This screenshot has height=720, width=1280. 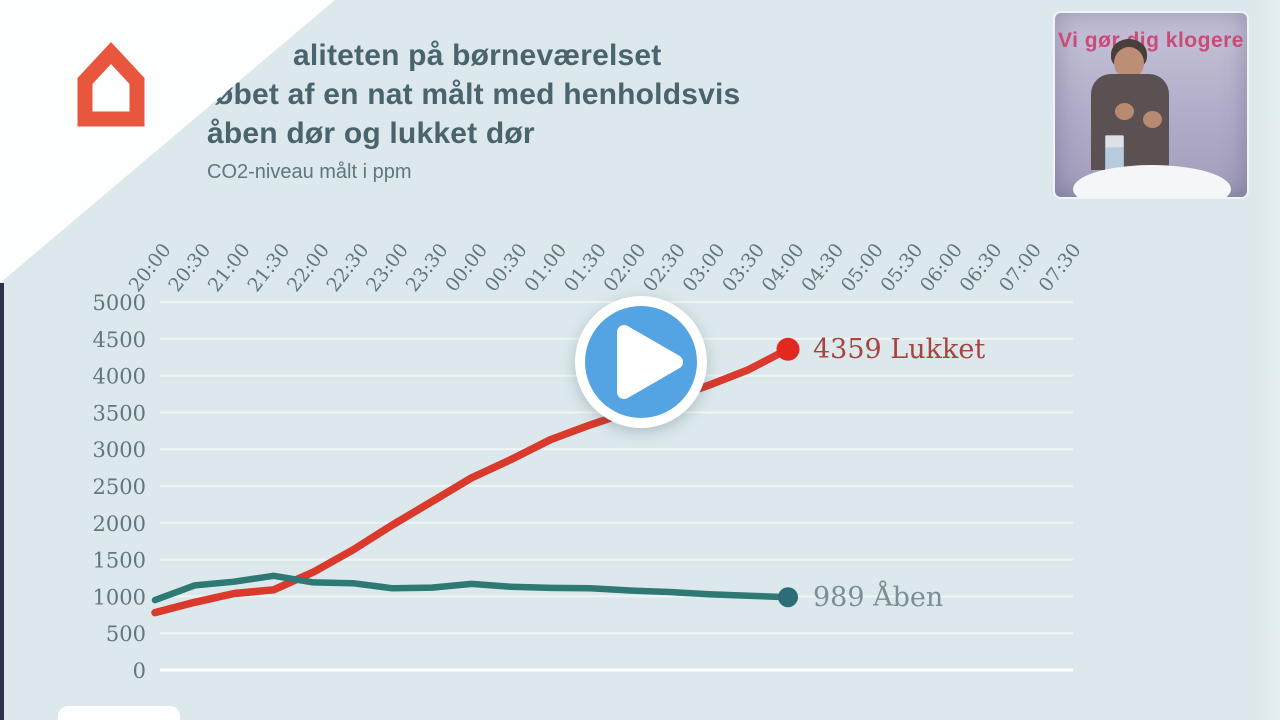 I want to click on chart-title-line2: øbet af en nat målt med henholdsvis, so click(x=478, y=94).